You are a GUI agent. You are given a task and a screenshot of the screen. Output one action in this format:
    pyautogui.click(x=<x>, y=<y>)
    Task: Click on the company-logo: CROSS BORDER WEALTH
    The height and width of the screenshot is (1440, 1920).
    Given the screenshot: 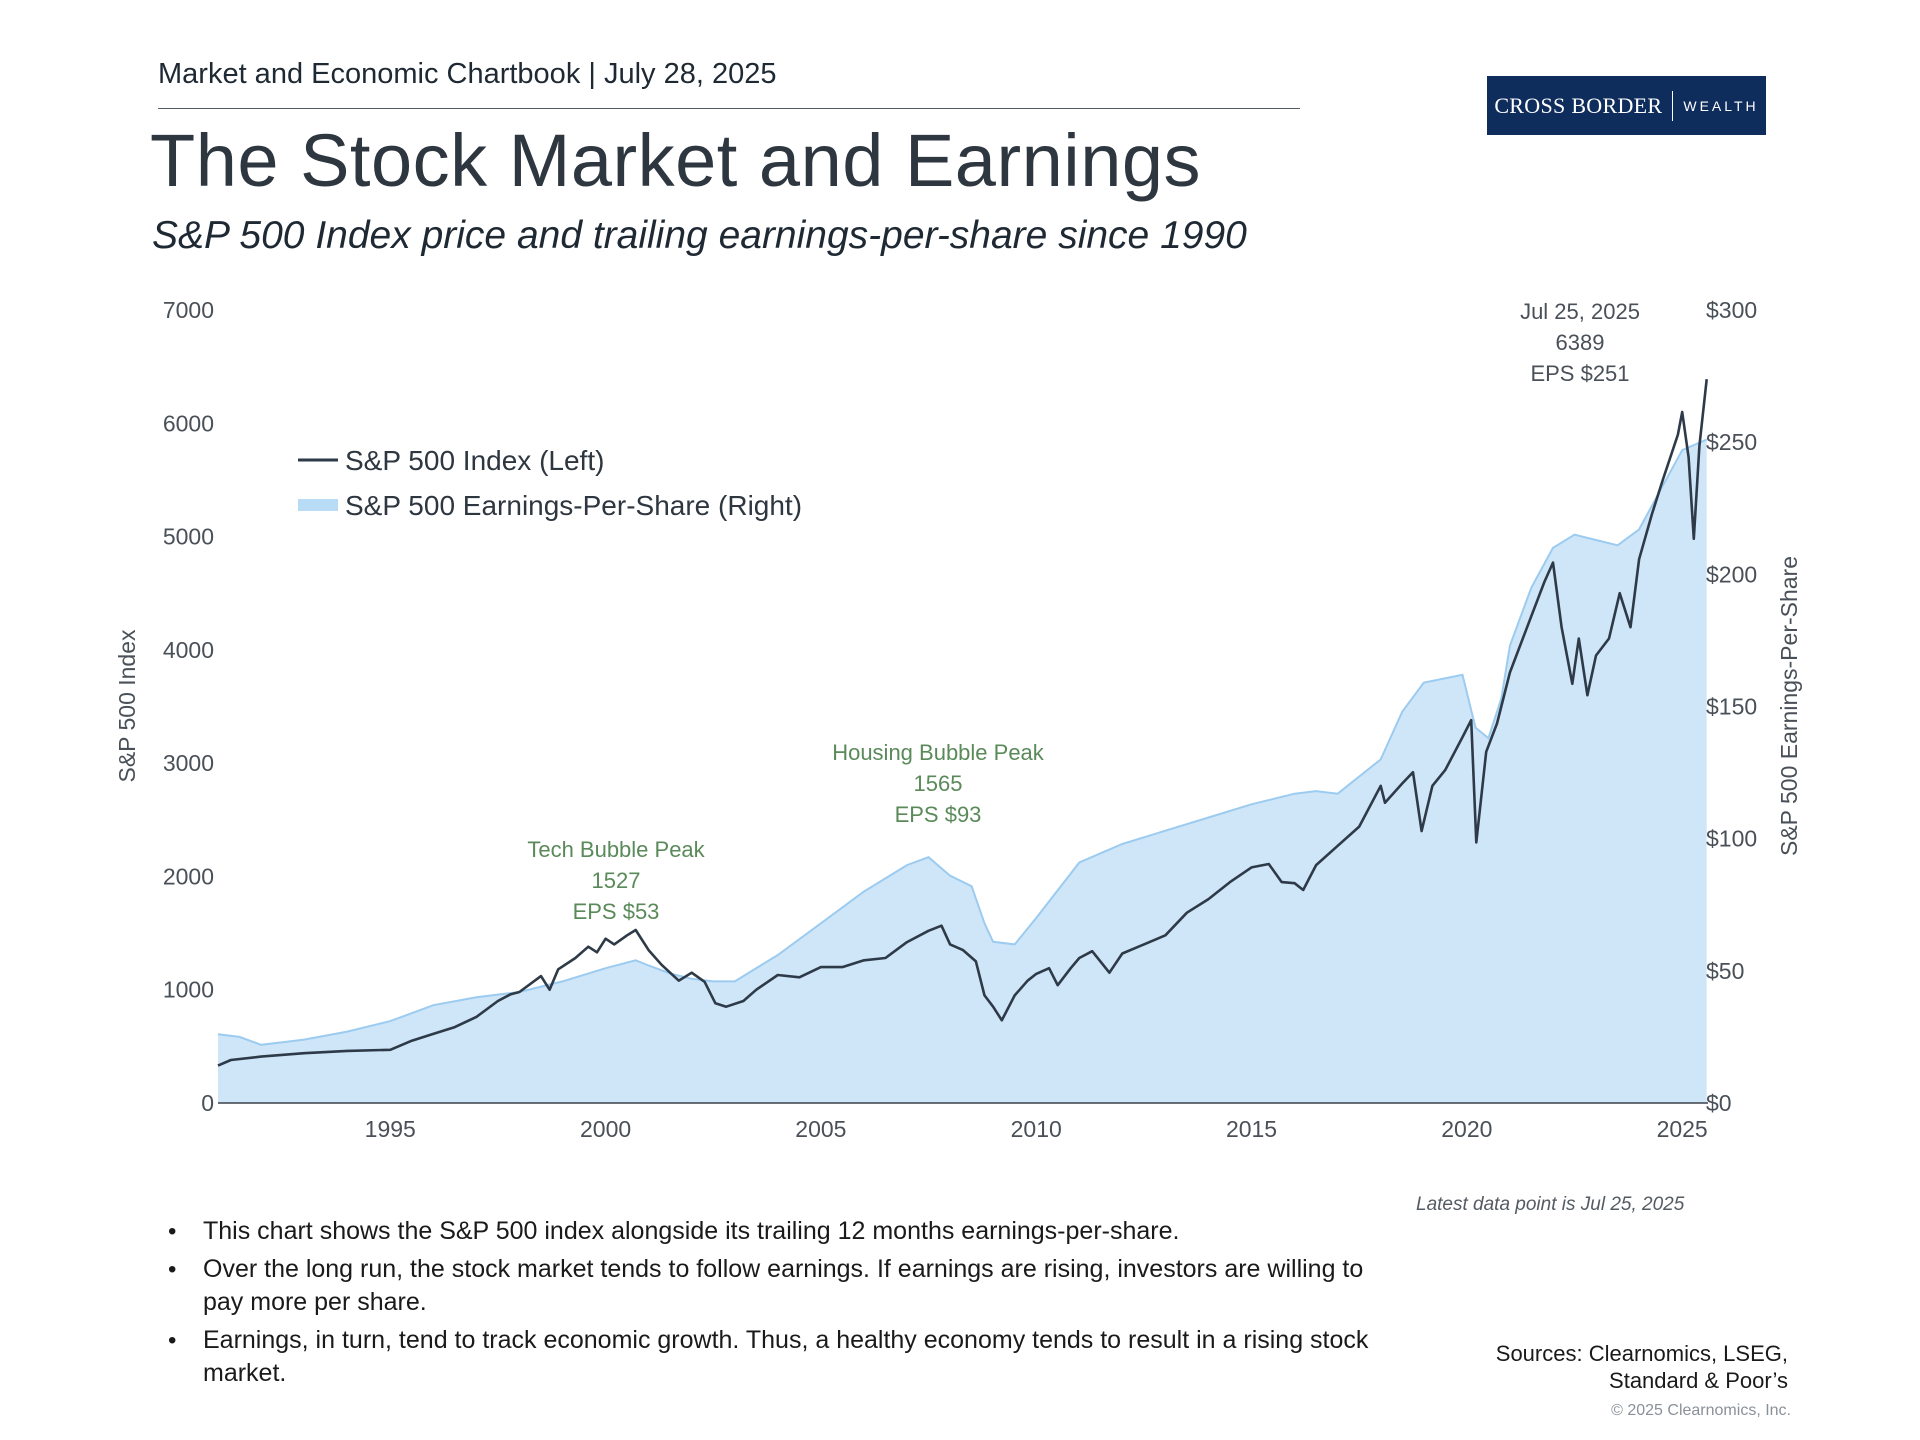 What is the action you would take?
    pyautogui.click(x=1626, y=105)
    